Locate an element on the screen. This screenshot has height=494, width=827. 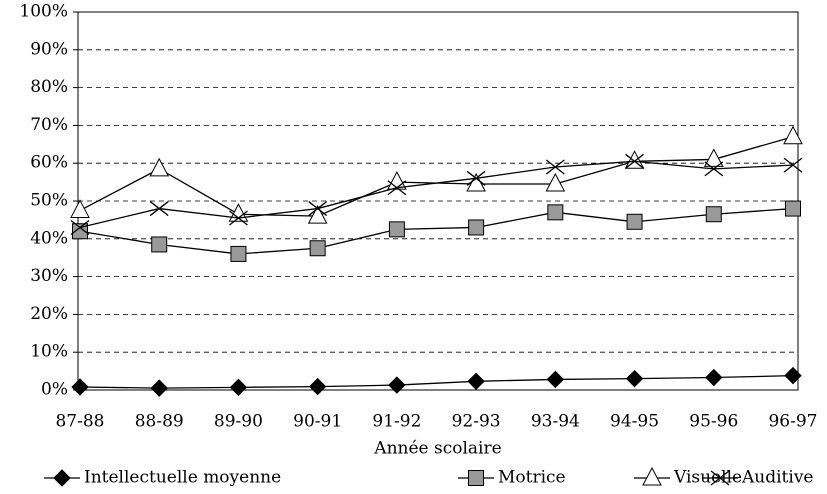
y-tick-label: 60% is located at coordinates (49, 163).